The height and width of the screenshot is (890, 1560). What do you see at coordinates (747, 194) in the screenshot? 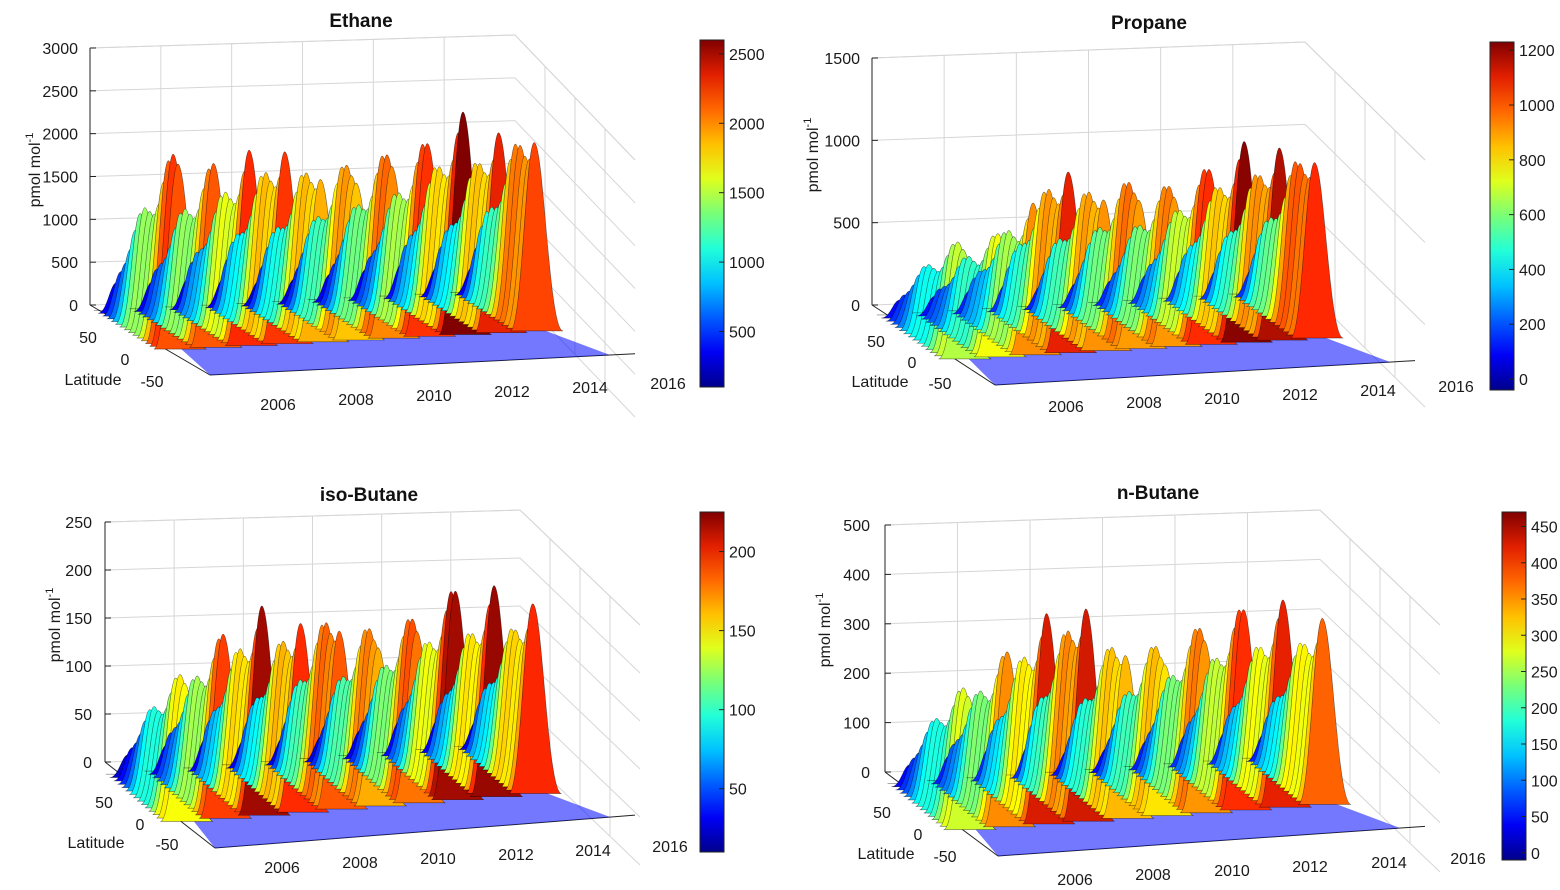
I see `colorbar-tick-label: 1500` at bounding box center [747, 194].